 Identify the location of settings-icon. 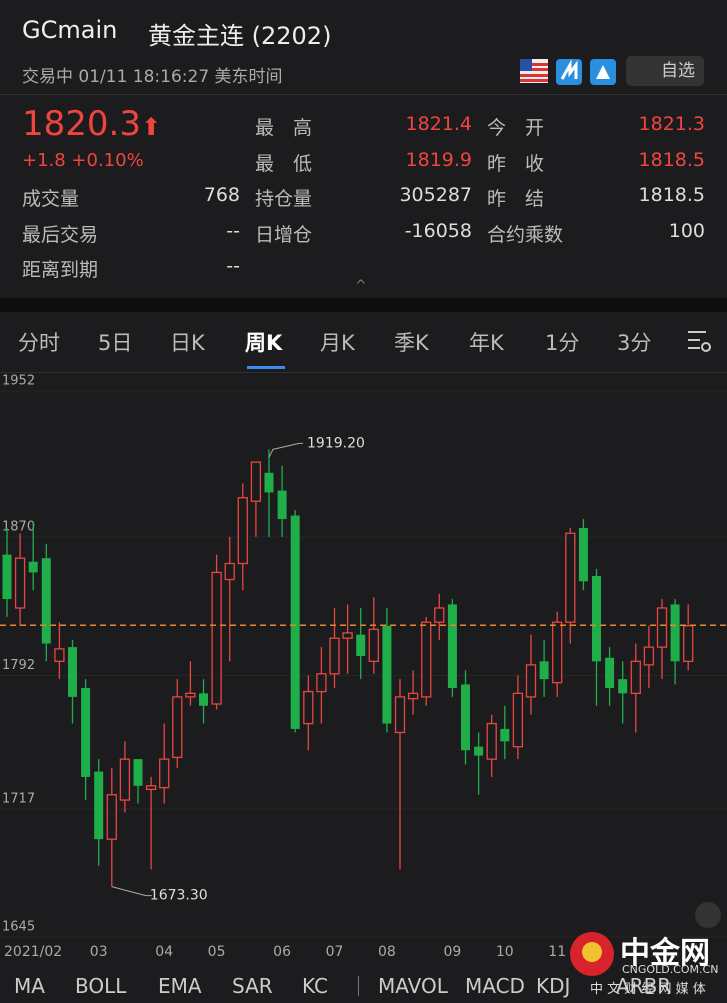
(700, 342).